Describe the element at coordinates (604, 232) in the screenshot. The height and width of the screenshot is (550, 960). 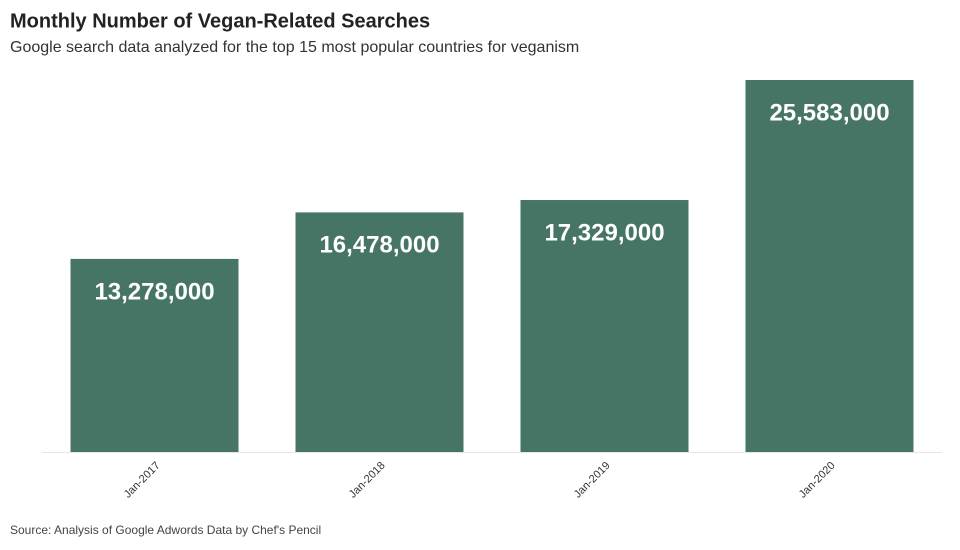
I see `data-label: 17,329,000` at that location.